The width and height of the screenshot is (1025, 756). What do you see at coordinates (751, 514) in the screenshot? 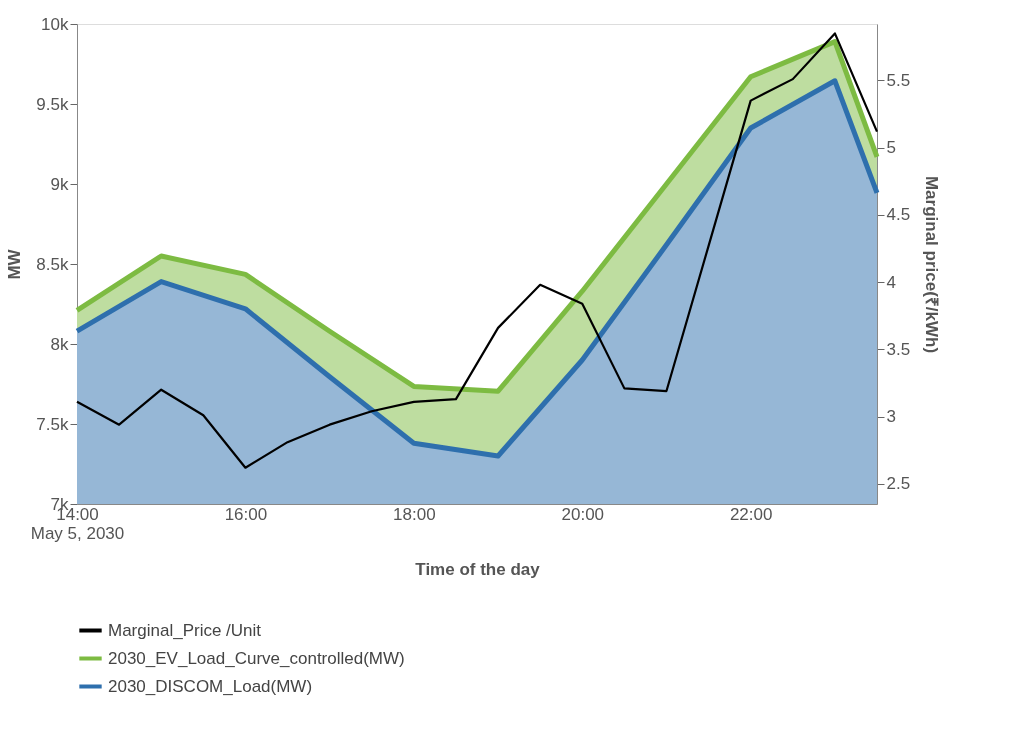
I see `x-tick-label: 22:00` at bounding box center [751, 514].